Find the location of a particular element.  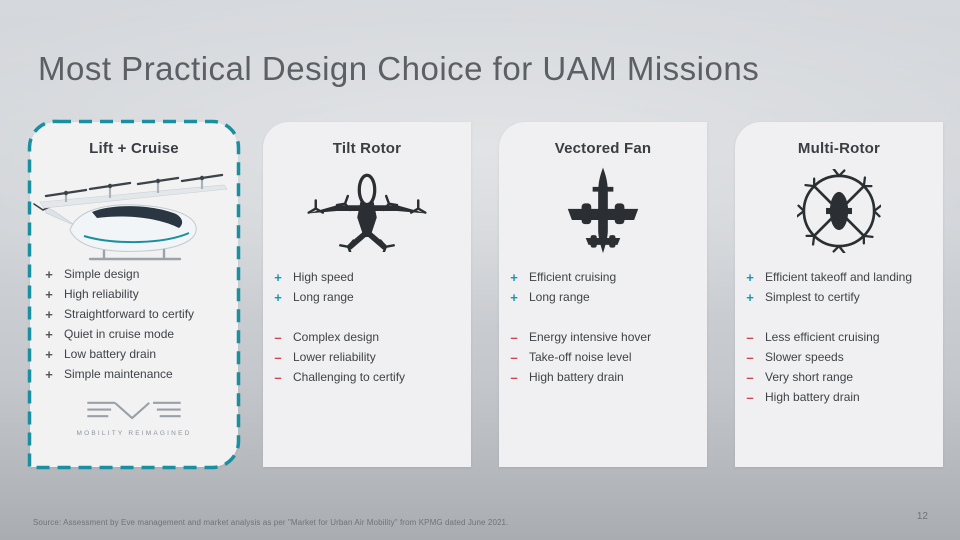

item-text: Take-off noise level is located at coordinates (580, 357).